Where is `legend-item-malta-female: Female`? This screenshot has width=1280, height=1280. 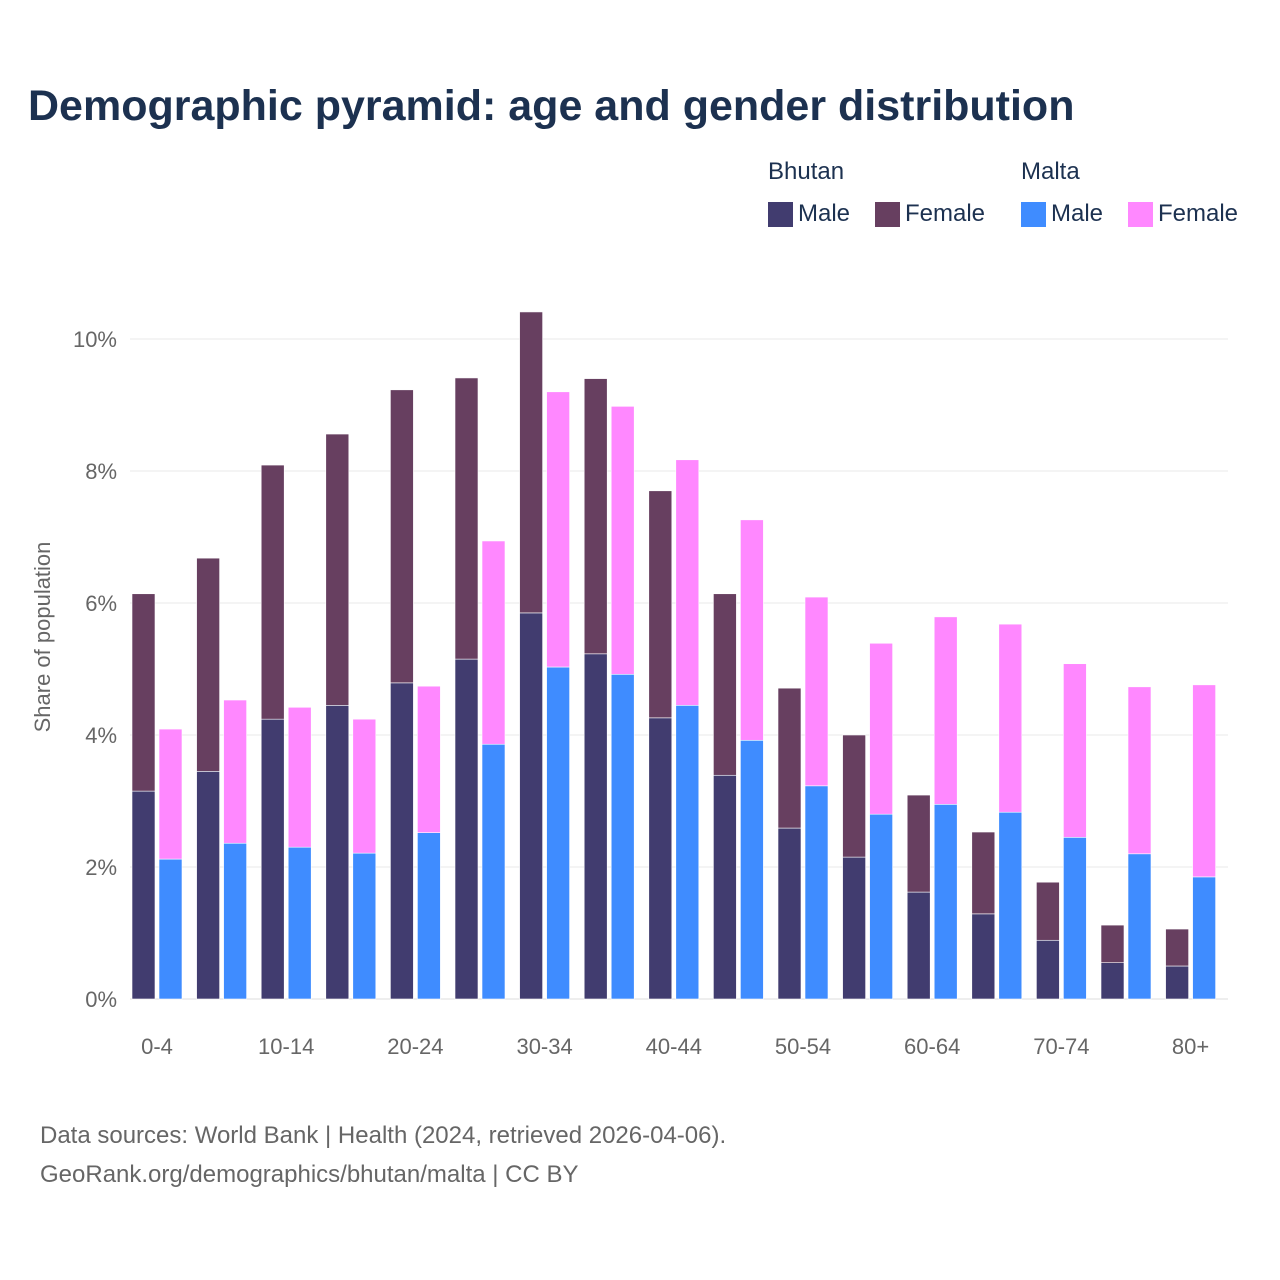
legend-item-malta-female: Female is located at coordinates (1183, 214).